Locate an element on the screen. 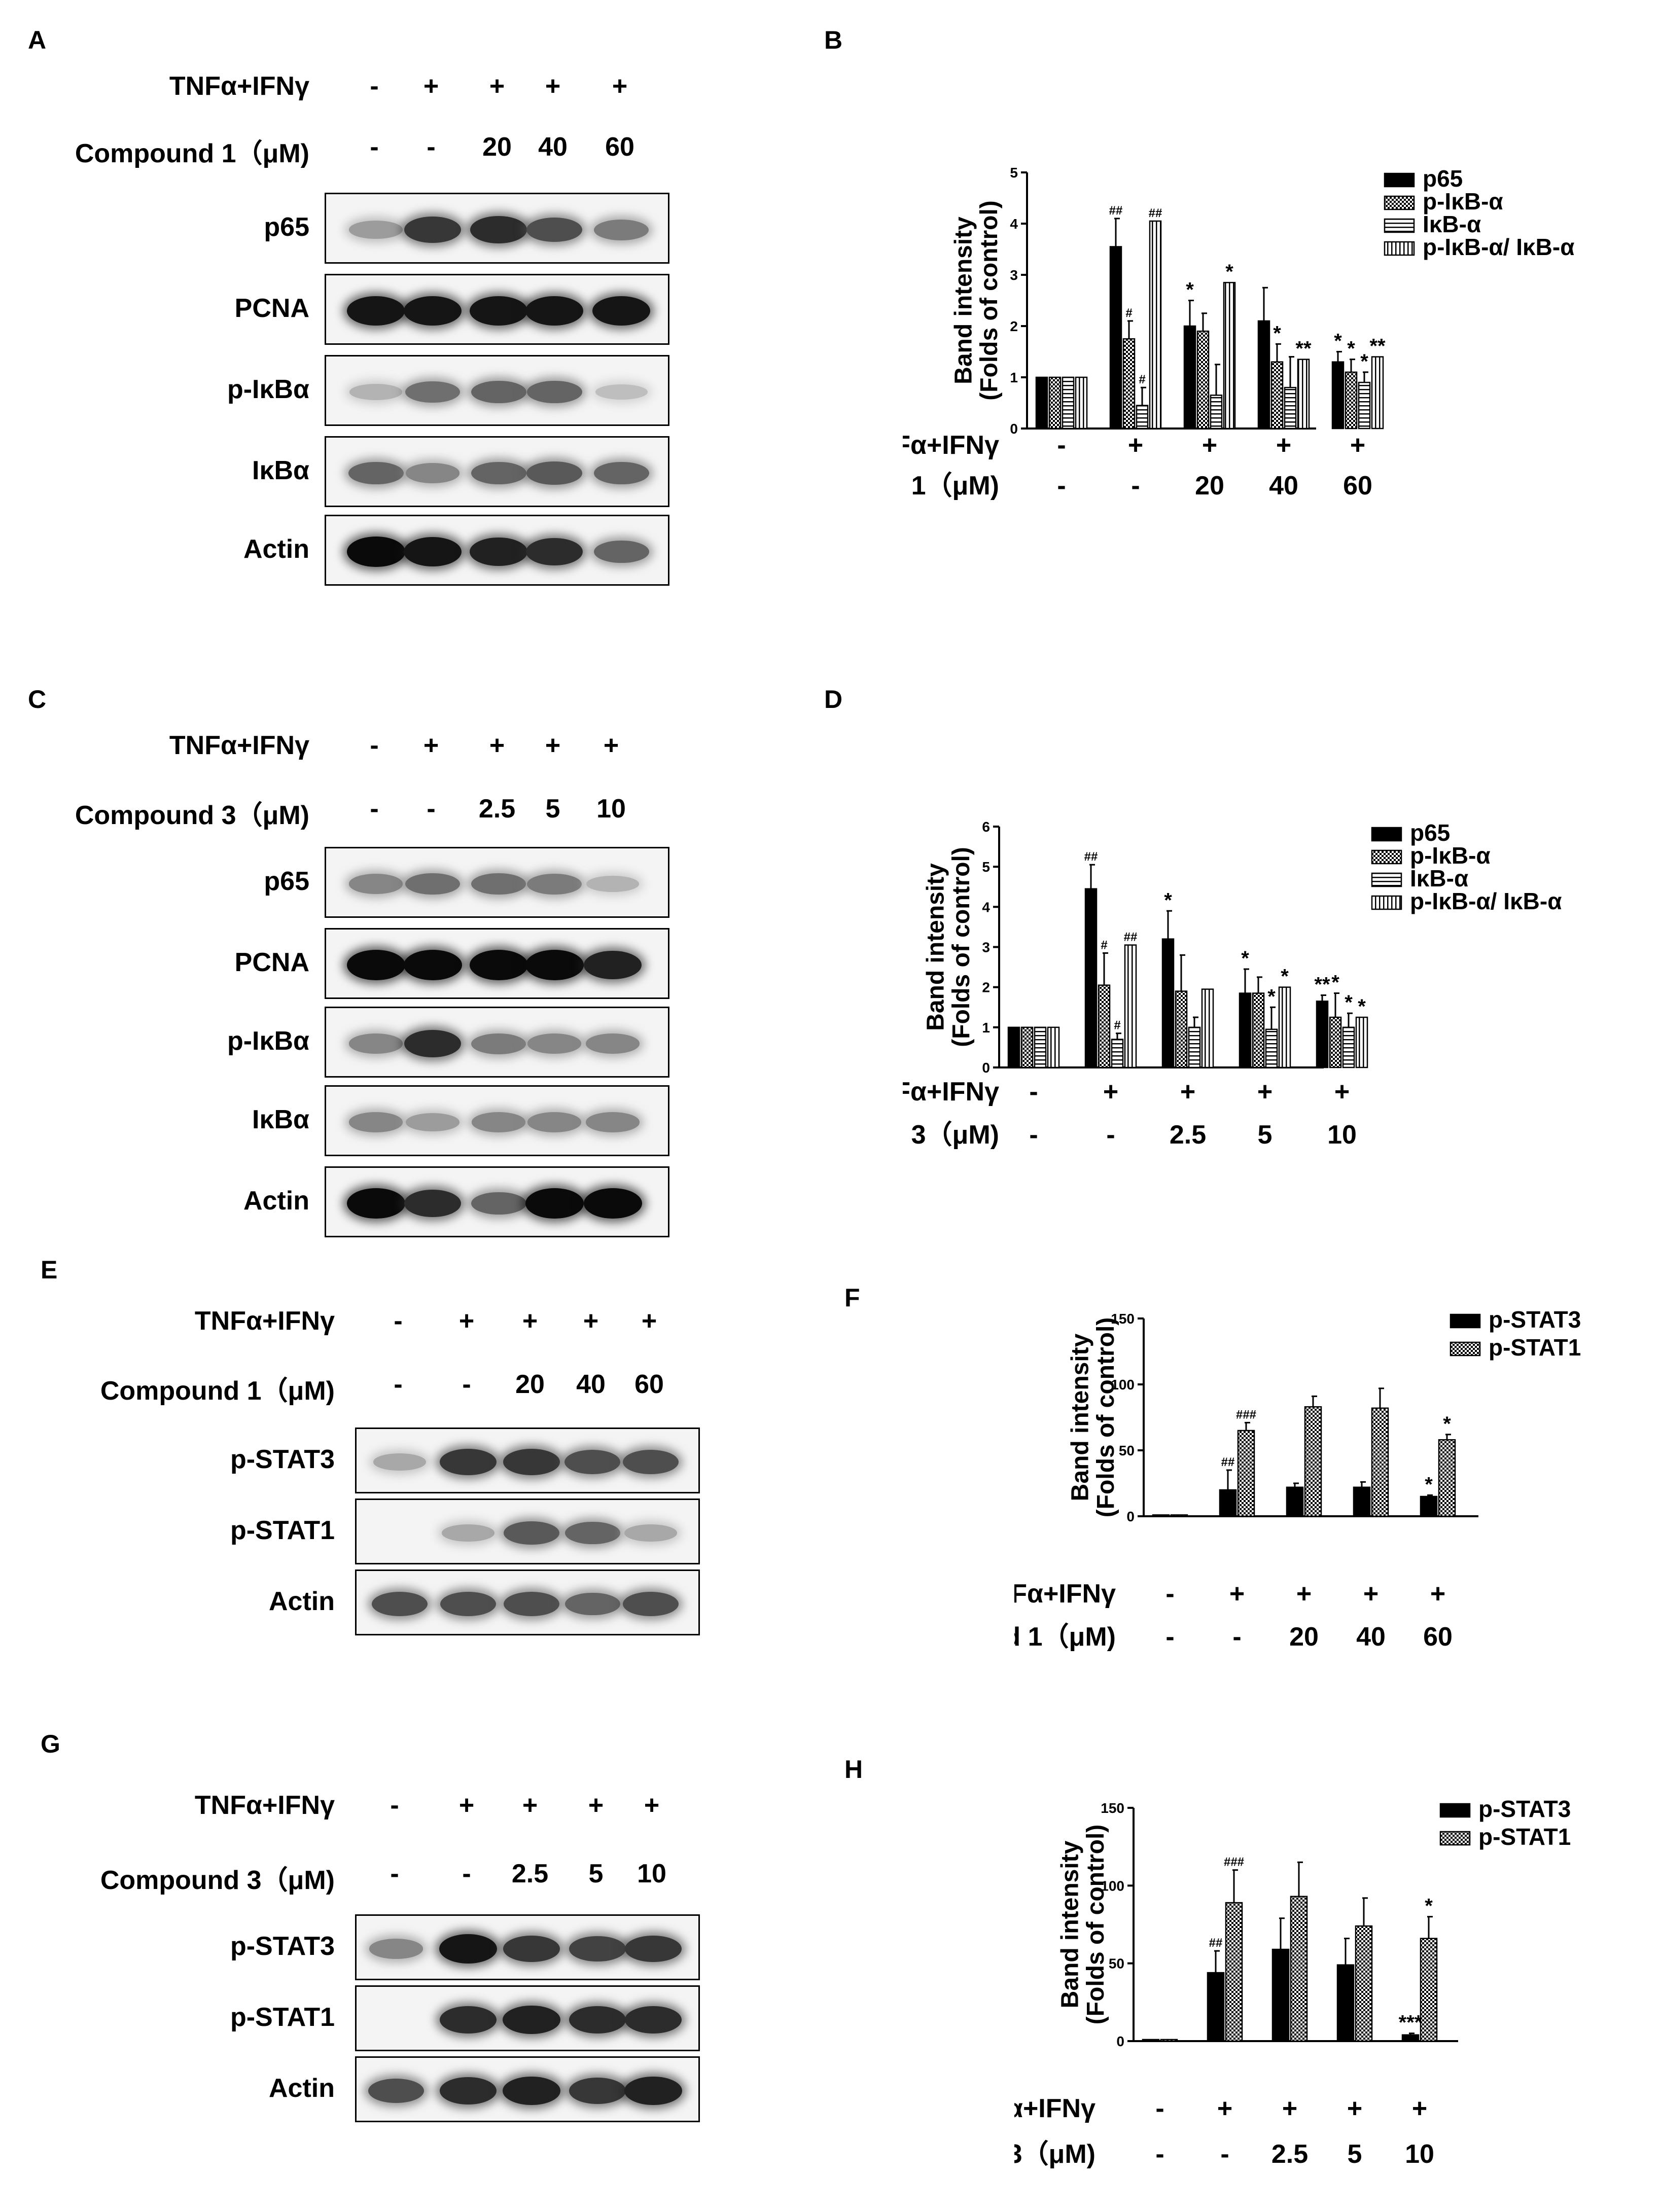 This screenshot has height=2212, width=1661. y-axis-label-line: (Folds of control) is located at coordinates (989, 300).